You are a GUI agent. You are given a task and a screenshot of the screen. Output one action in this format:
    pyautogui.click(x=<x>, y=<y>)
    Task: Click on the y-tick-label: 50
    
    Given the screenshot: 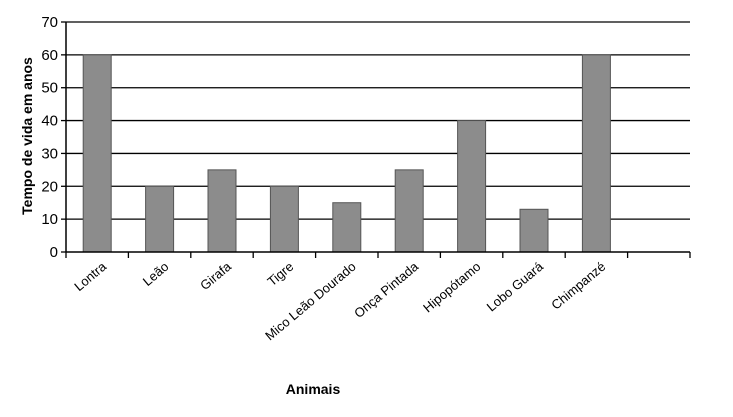 What is the action you would take?
    pyautogui.click(x=49, y=88)
    